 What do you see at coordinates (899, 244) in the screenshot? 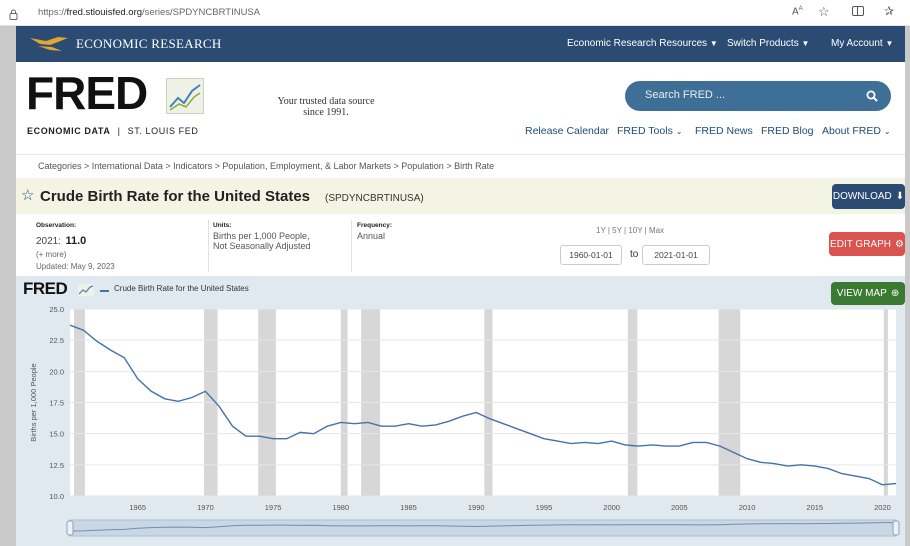
I see `gear-icon: ⚙` at bounding box center [899, 244].